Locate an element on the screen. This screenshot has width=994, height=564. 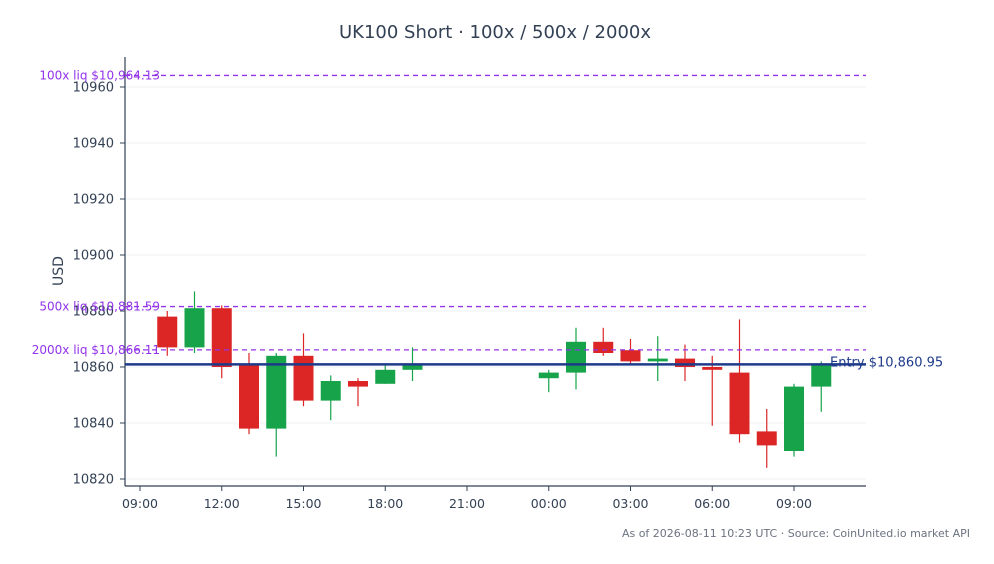
y-tick-label: 10860 is located at coordinates (93, 368).